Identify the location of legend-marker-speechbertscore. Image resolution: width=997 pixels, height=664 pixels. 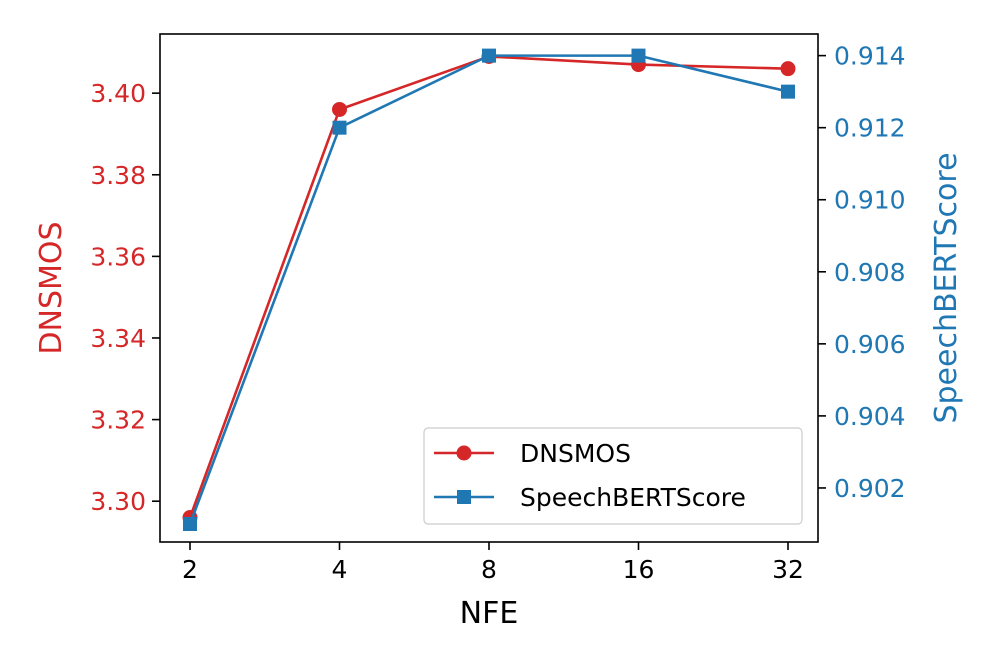
(464, 497).